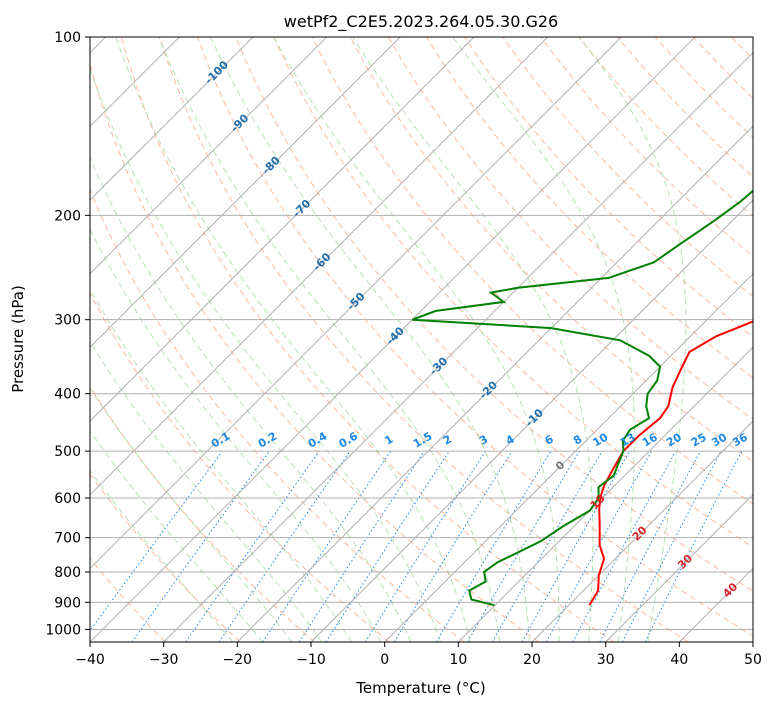 The height and width of the screenshot is (708, 775). Describe the element at coordinates (753, 660) in the screenshot. I see `x-tick-label: 50` at that location.